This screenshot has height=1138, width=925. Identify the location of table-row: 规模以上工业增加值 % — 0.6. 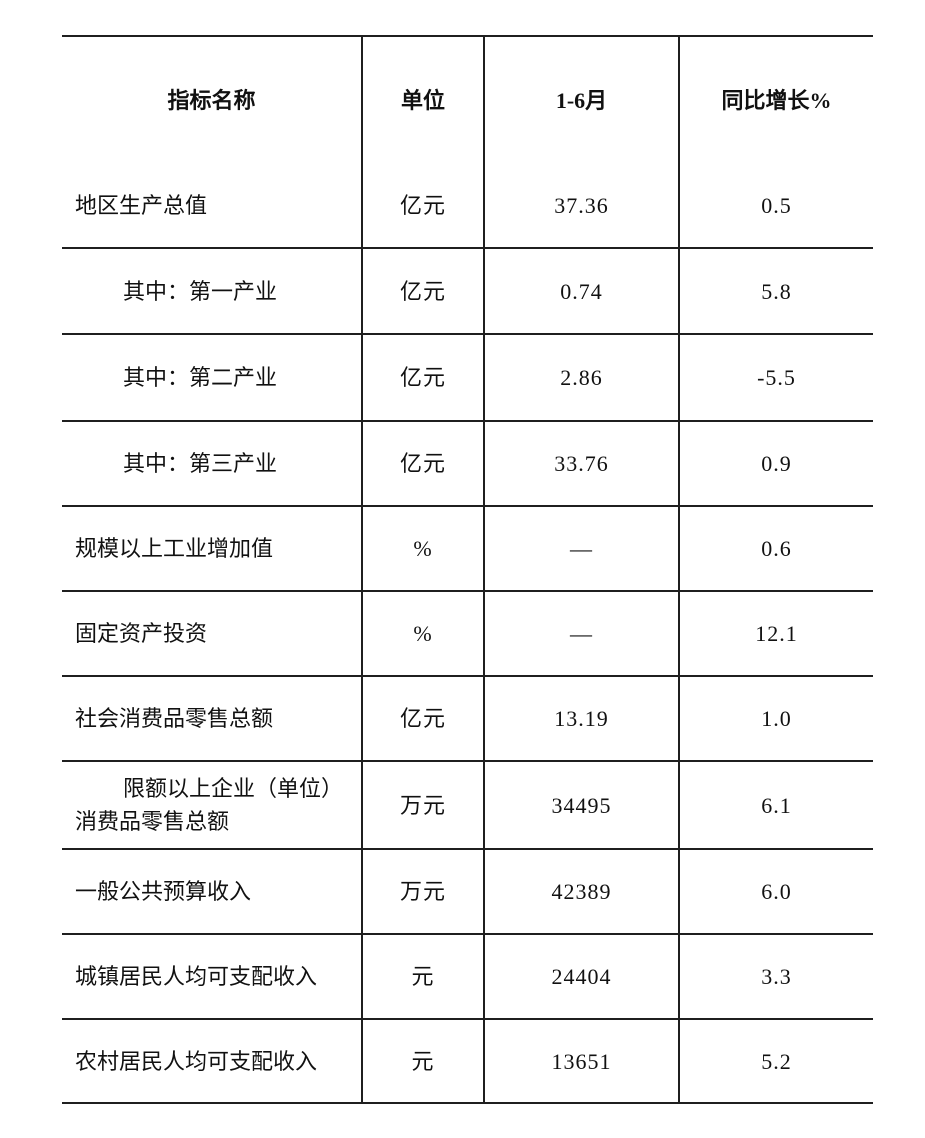
(467, 548).